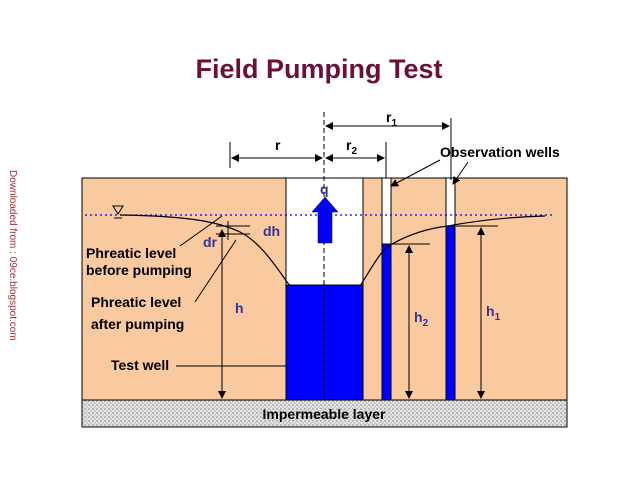  I want to click on h1-label: h1, so click(493, 313).